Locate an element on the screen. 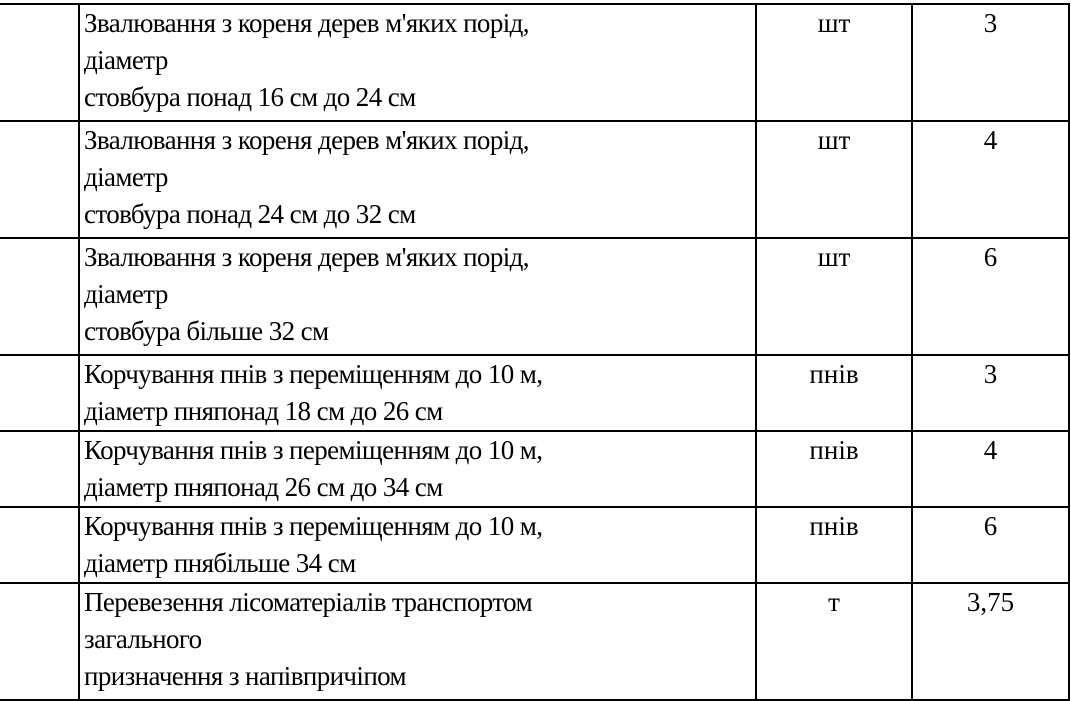  description-line: діаметр пняпонад 18 см до 26 см is located at coordinates (263, 411).